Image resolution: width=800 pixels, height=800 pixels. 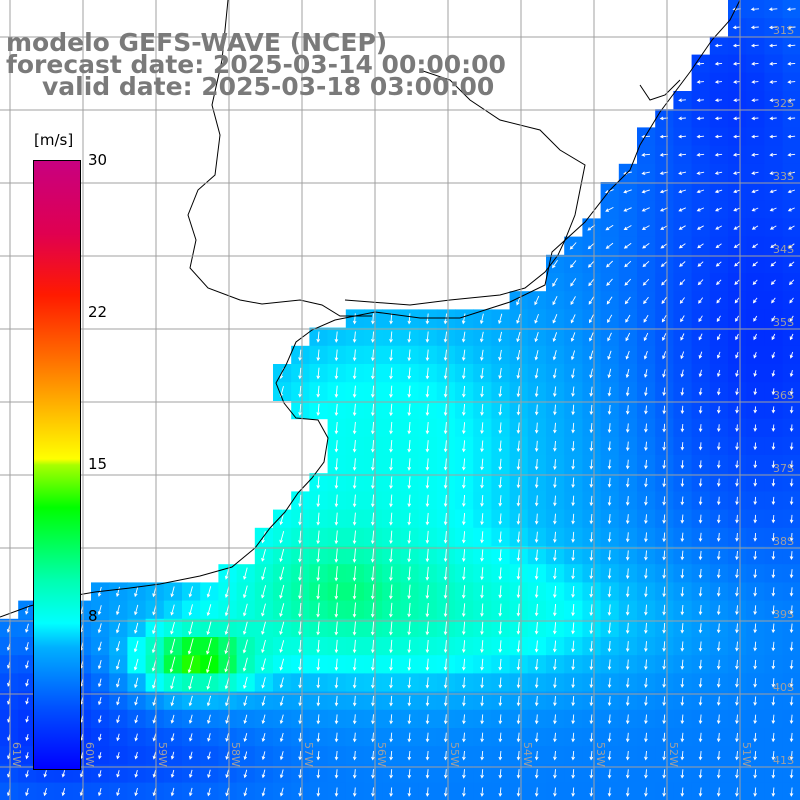 What do you see at coordinates (57, 465) in the screenshot?
I see `colorbar` at bounding box center [57, 465].